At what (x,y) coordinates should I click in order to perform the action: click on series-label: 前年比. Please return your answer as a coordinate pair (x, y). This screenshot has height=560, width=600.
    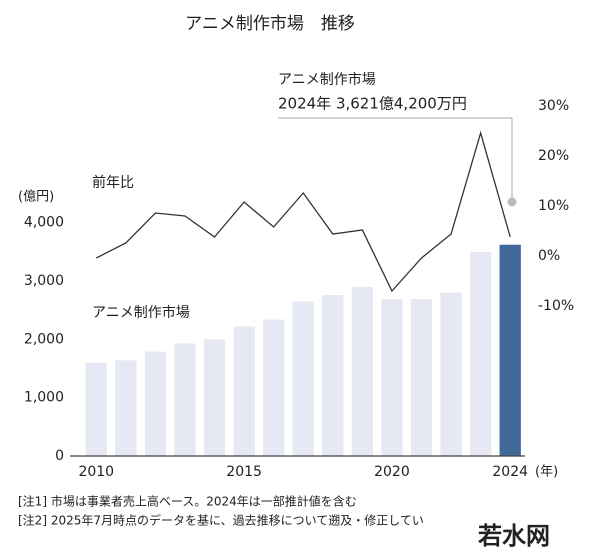
    Looking at the image, I should click on (113, 182).